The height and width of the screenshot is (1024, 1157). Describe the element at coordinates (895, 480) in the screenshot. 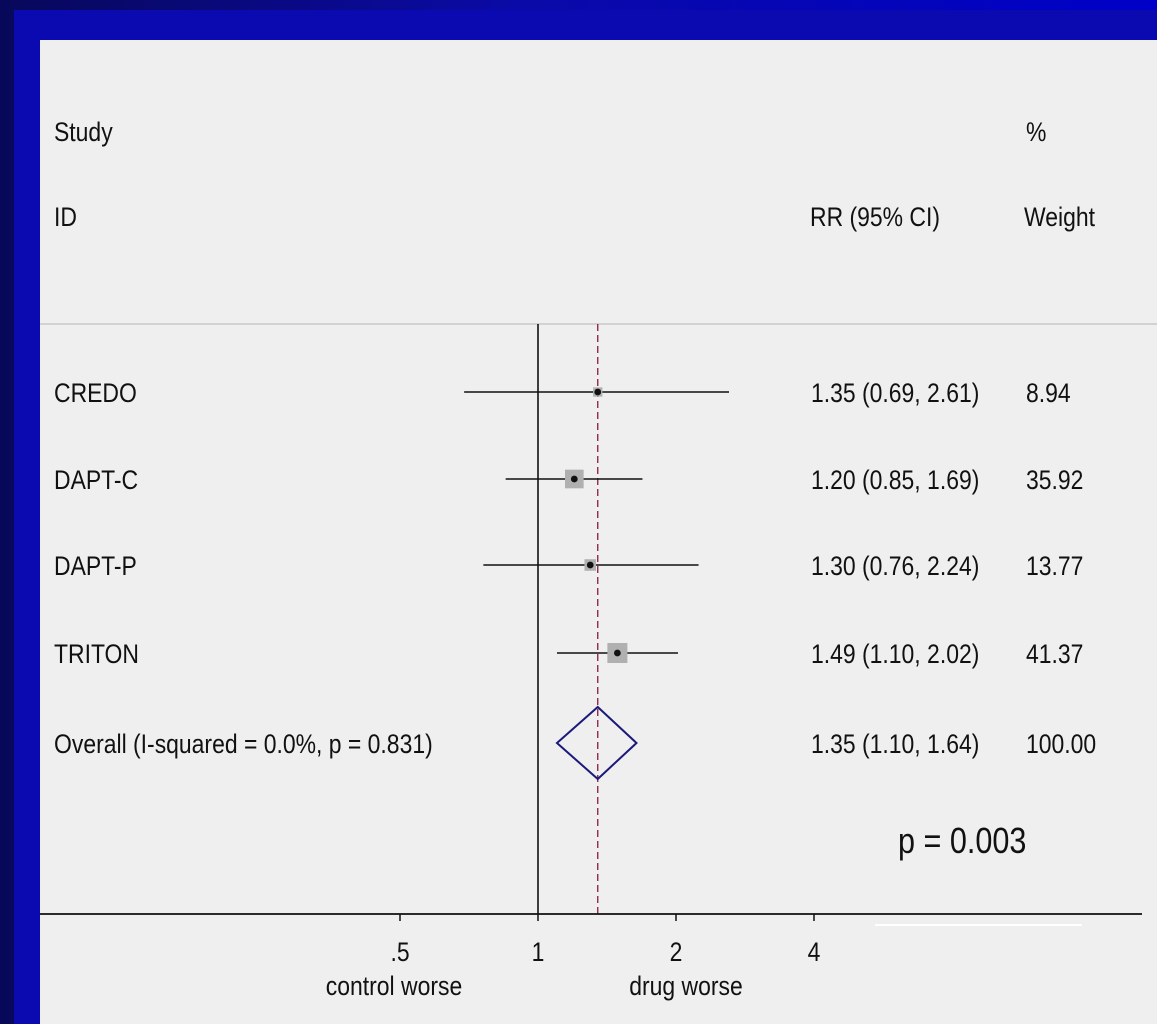

I see `rr-ci-value: 1.20 (0.85, 1.69)` at that location.